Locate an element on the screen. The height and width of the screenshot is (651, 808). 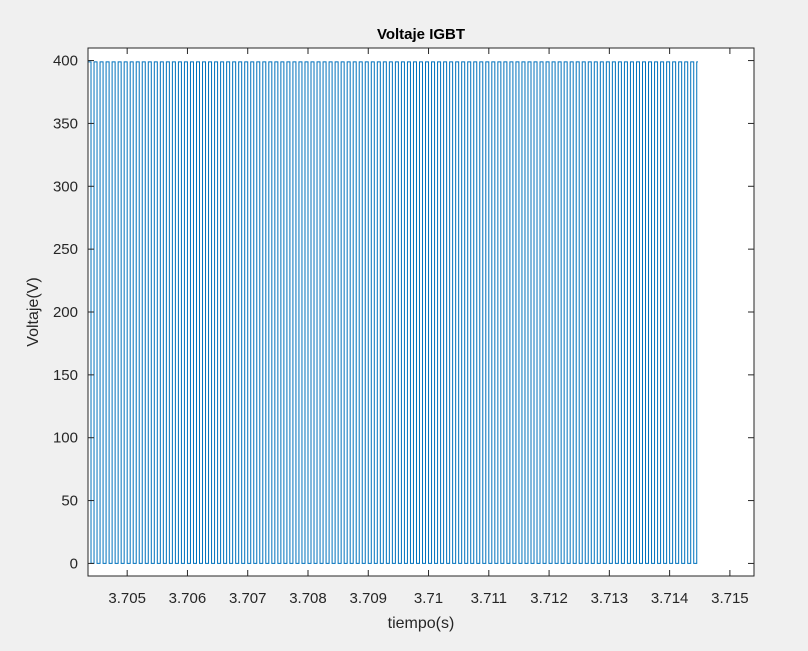
y-tick-label: 200 is located at coordinates (65, 312).